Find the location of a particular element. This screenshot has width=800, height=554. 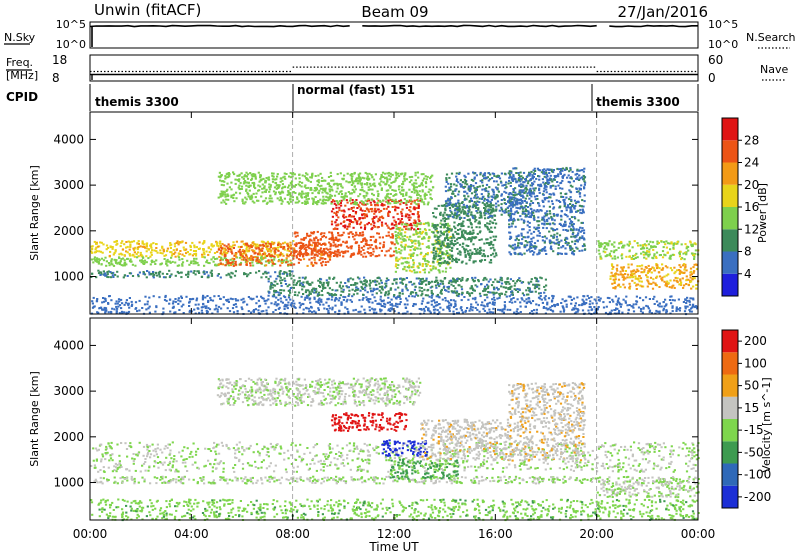

cpid-segment-3: themis 3300 is located at coordinates (638, 102).